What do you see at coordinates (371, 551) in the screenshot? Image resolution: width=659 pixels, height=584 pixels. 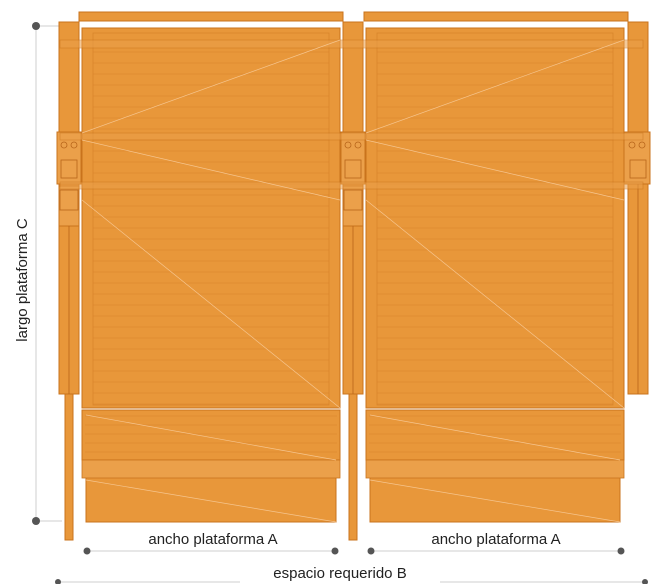 I see `dimension-a-right-dot-start` at bounding box center [371, 551].